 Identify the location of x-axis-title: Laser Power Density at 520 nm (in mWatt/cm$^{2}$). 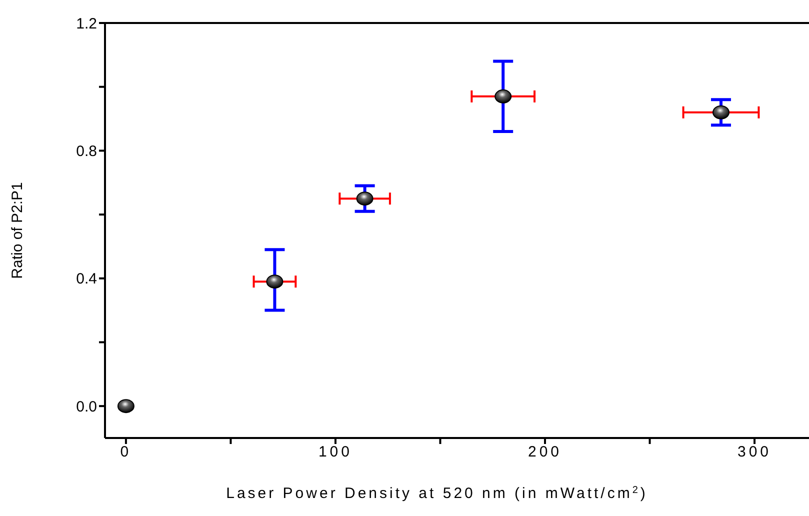
(437, 493).